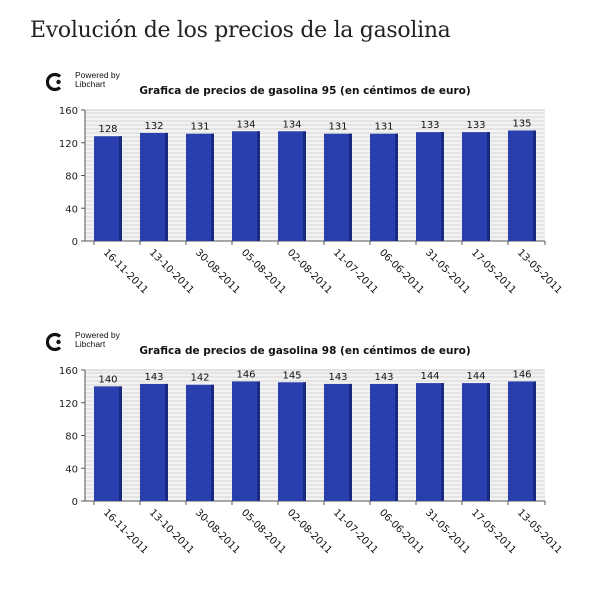  Describe the element at coordinates (521, 123) in the screenshot. I see `data-label: 135` at that location.